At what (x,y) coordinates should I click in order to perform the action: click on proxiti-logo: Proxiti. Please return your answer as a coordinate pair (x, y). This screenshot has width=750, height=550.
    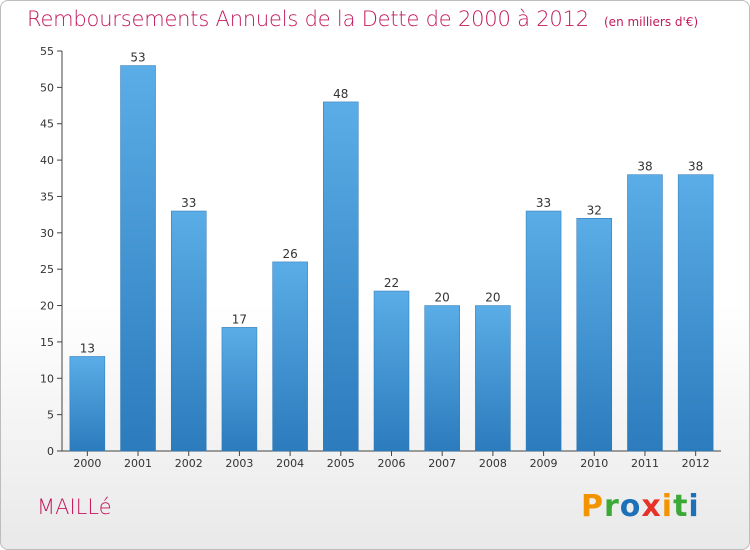
    Looking at the image, I should click on (640, 506).